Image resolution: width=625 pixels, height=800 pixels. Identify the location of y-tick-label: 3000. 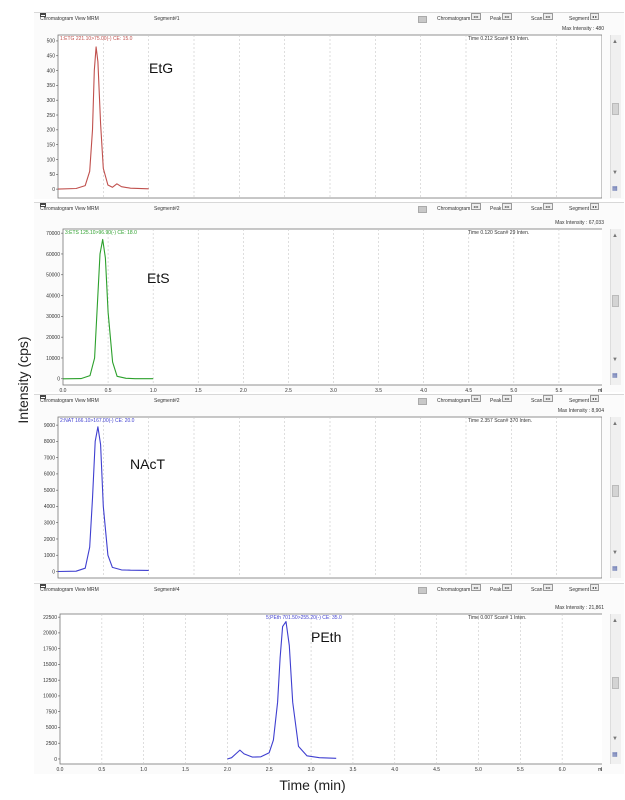
(49, 524).